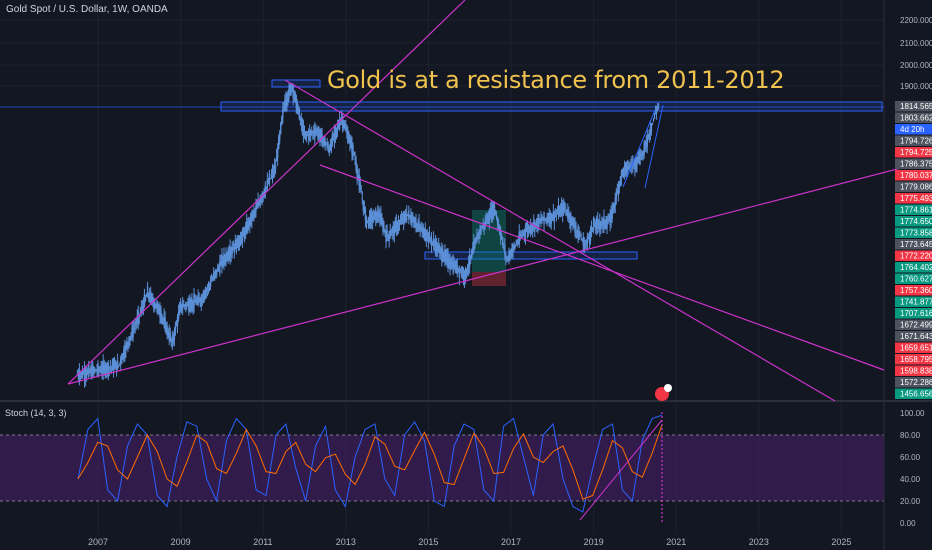  What do you see at coordinates (87, 9) in the screenshot?
I see `symbol-title: Gold Spot / U.S. Dollar, 1W, OANDA` at bounding box center [87, 9].